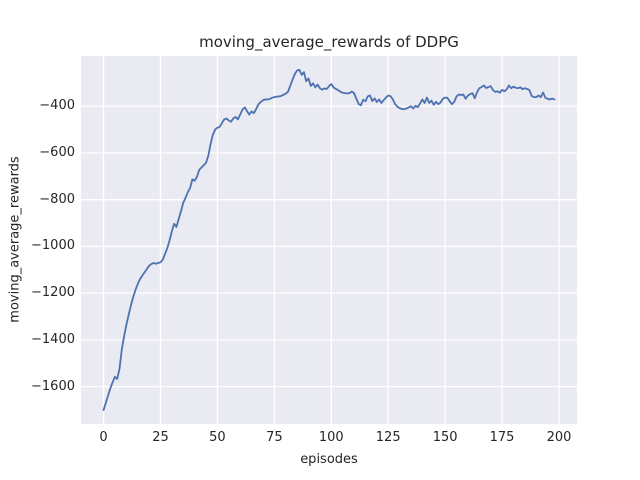 Image resolution: width=640 pixels, height=480 pixels. I want to click on chart-title: moving_average_rewards of DDPG, so click(329, 42).